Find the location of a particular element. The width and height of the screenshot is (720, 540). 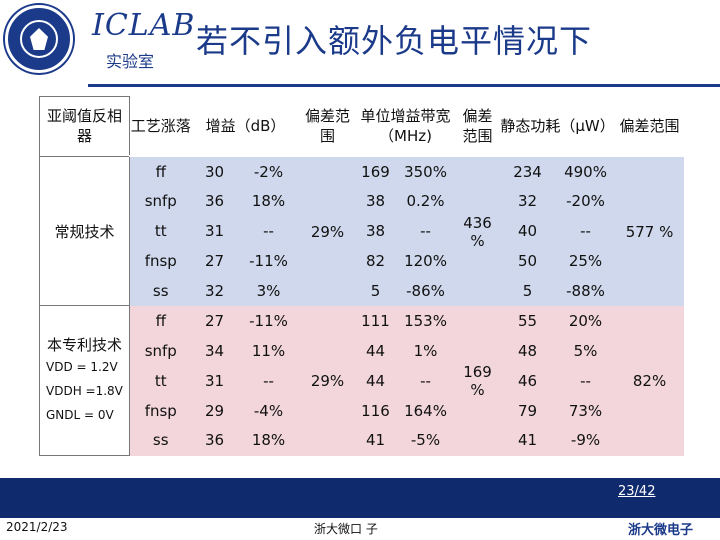

brand-subtitle: 实验室 is located at coordinates (130, 61).